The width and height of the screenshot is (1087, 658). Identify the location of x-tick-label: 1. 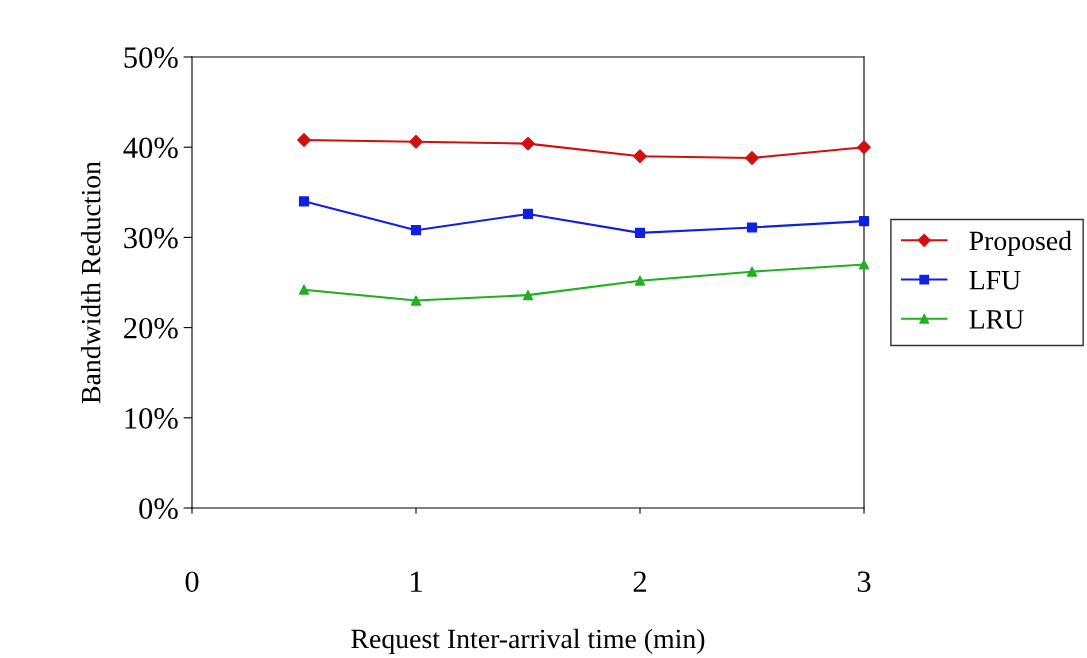
(416, 581).